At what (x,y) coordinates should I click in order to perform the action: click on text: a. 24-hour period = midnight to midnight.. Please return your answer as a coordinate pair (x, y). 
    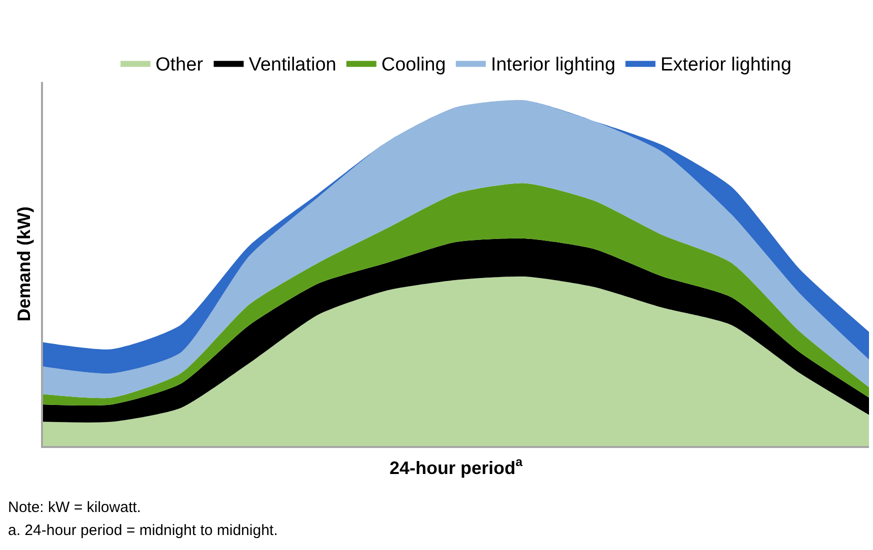
    Looking at the image, I should click on (143, 530).